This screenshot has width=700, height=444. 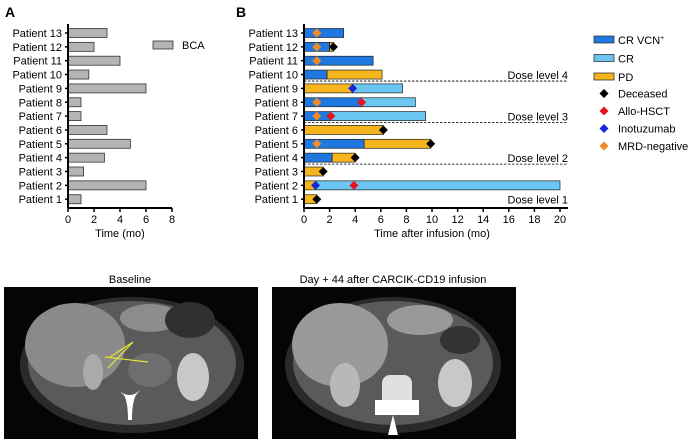 I want to click on x-tick-label: 20, so click(x=560, y=220).